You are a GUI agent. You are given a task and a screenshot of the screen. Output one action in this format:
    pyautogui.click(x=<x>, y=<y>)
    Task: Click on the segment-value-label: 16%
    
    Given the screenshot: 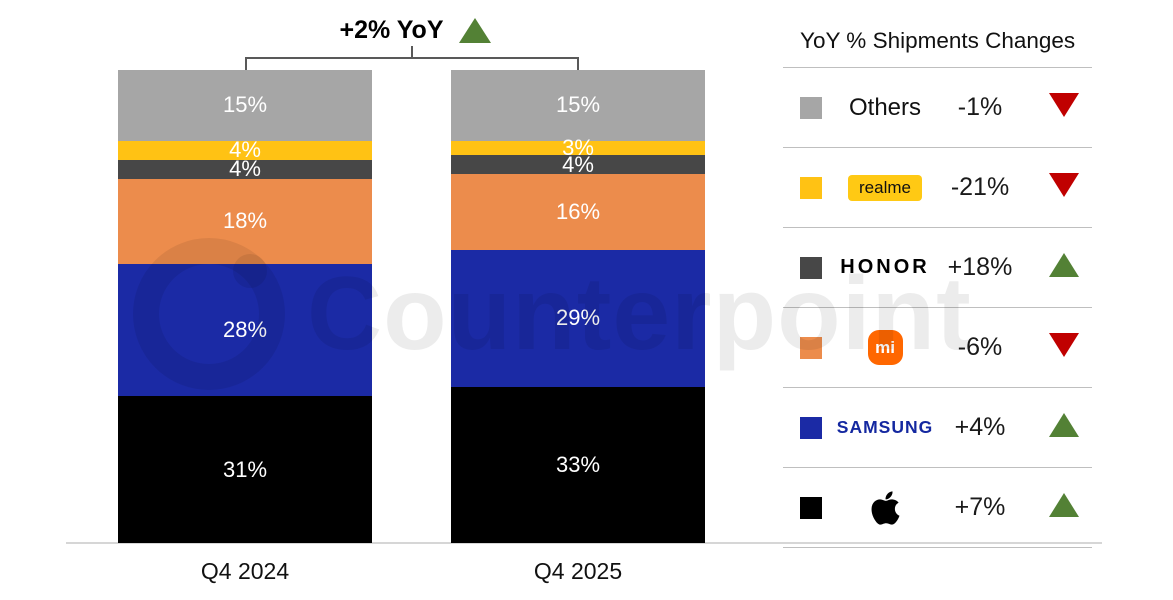 What is the action you would take?
    pyautogui.click(x=578, y=211)
    